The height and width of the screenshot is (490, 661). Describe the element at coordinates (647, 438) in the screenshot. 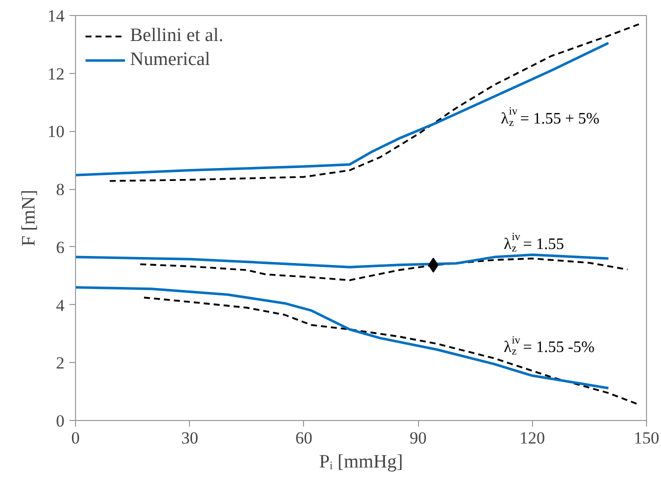

I see `x-tick-label: 150` at that location.